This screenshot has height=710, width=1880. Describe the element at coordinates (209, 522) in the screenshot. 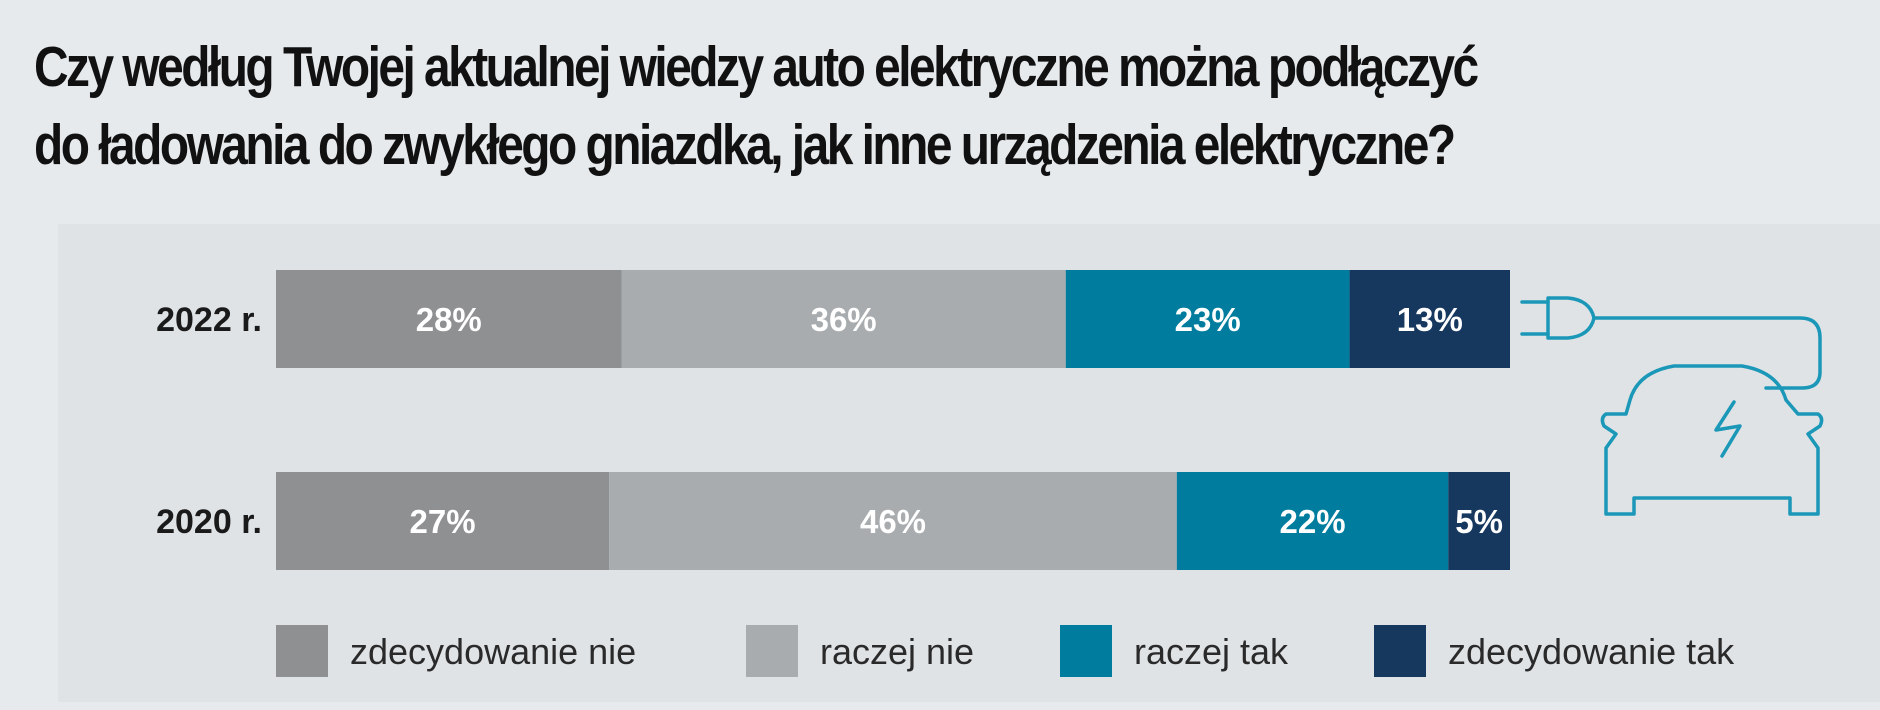

I see `row-label-1: 2020 r.` at that location.